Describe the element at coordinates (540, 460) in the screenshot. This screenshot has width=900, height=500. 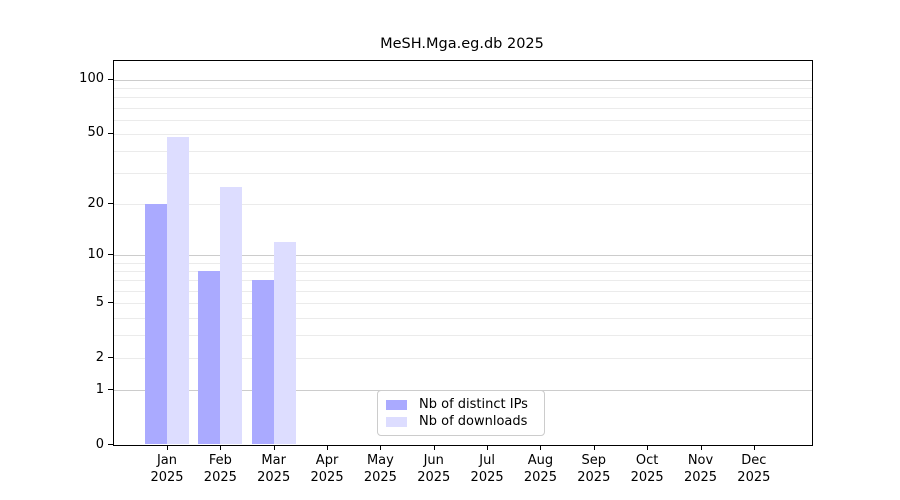
I see `x-label-month: Aug` at that location.